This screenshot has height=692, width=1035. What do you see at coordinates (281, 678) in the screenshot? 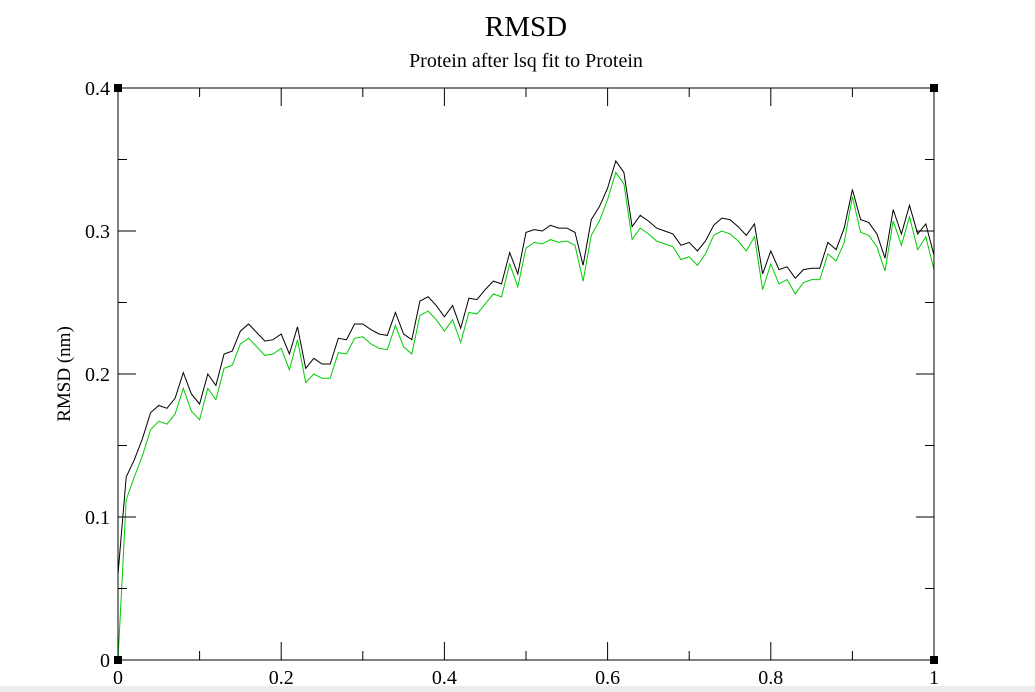
I see `x-tick-label: 0.2` at bounding box center [281, 678].